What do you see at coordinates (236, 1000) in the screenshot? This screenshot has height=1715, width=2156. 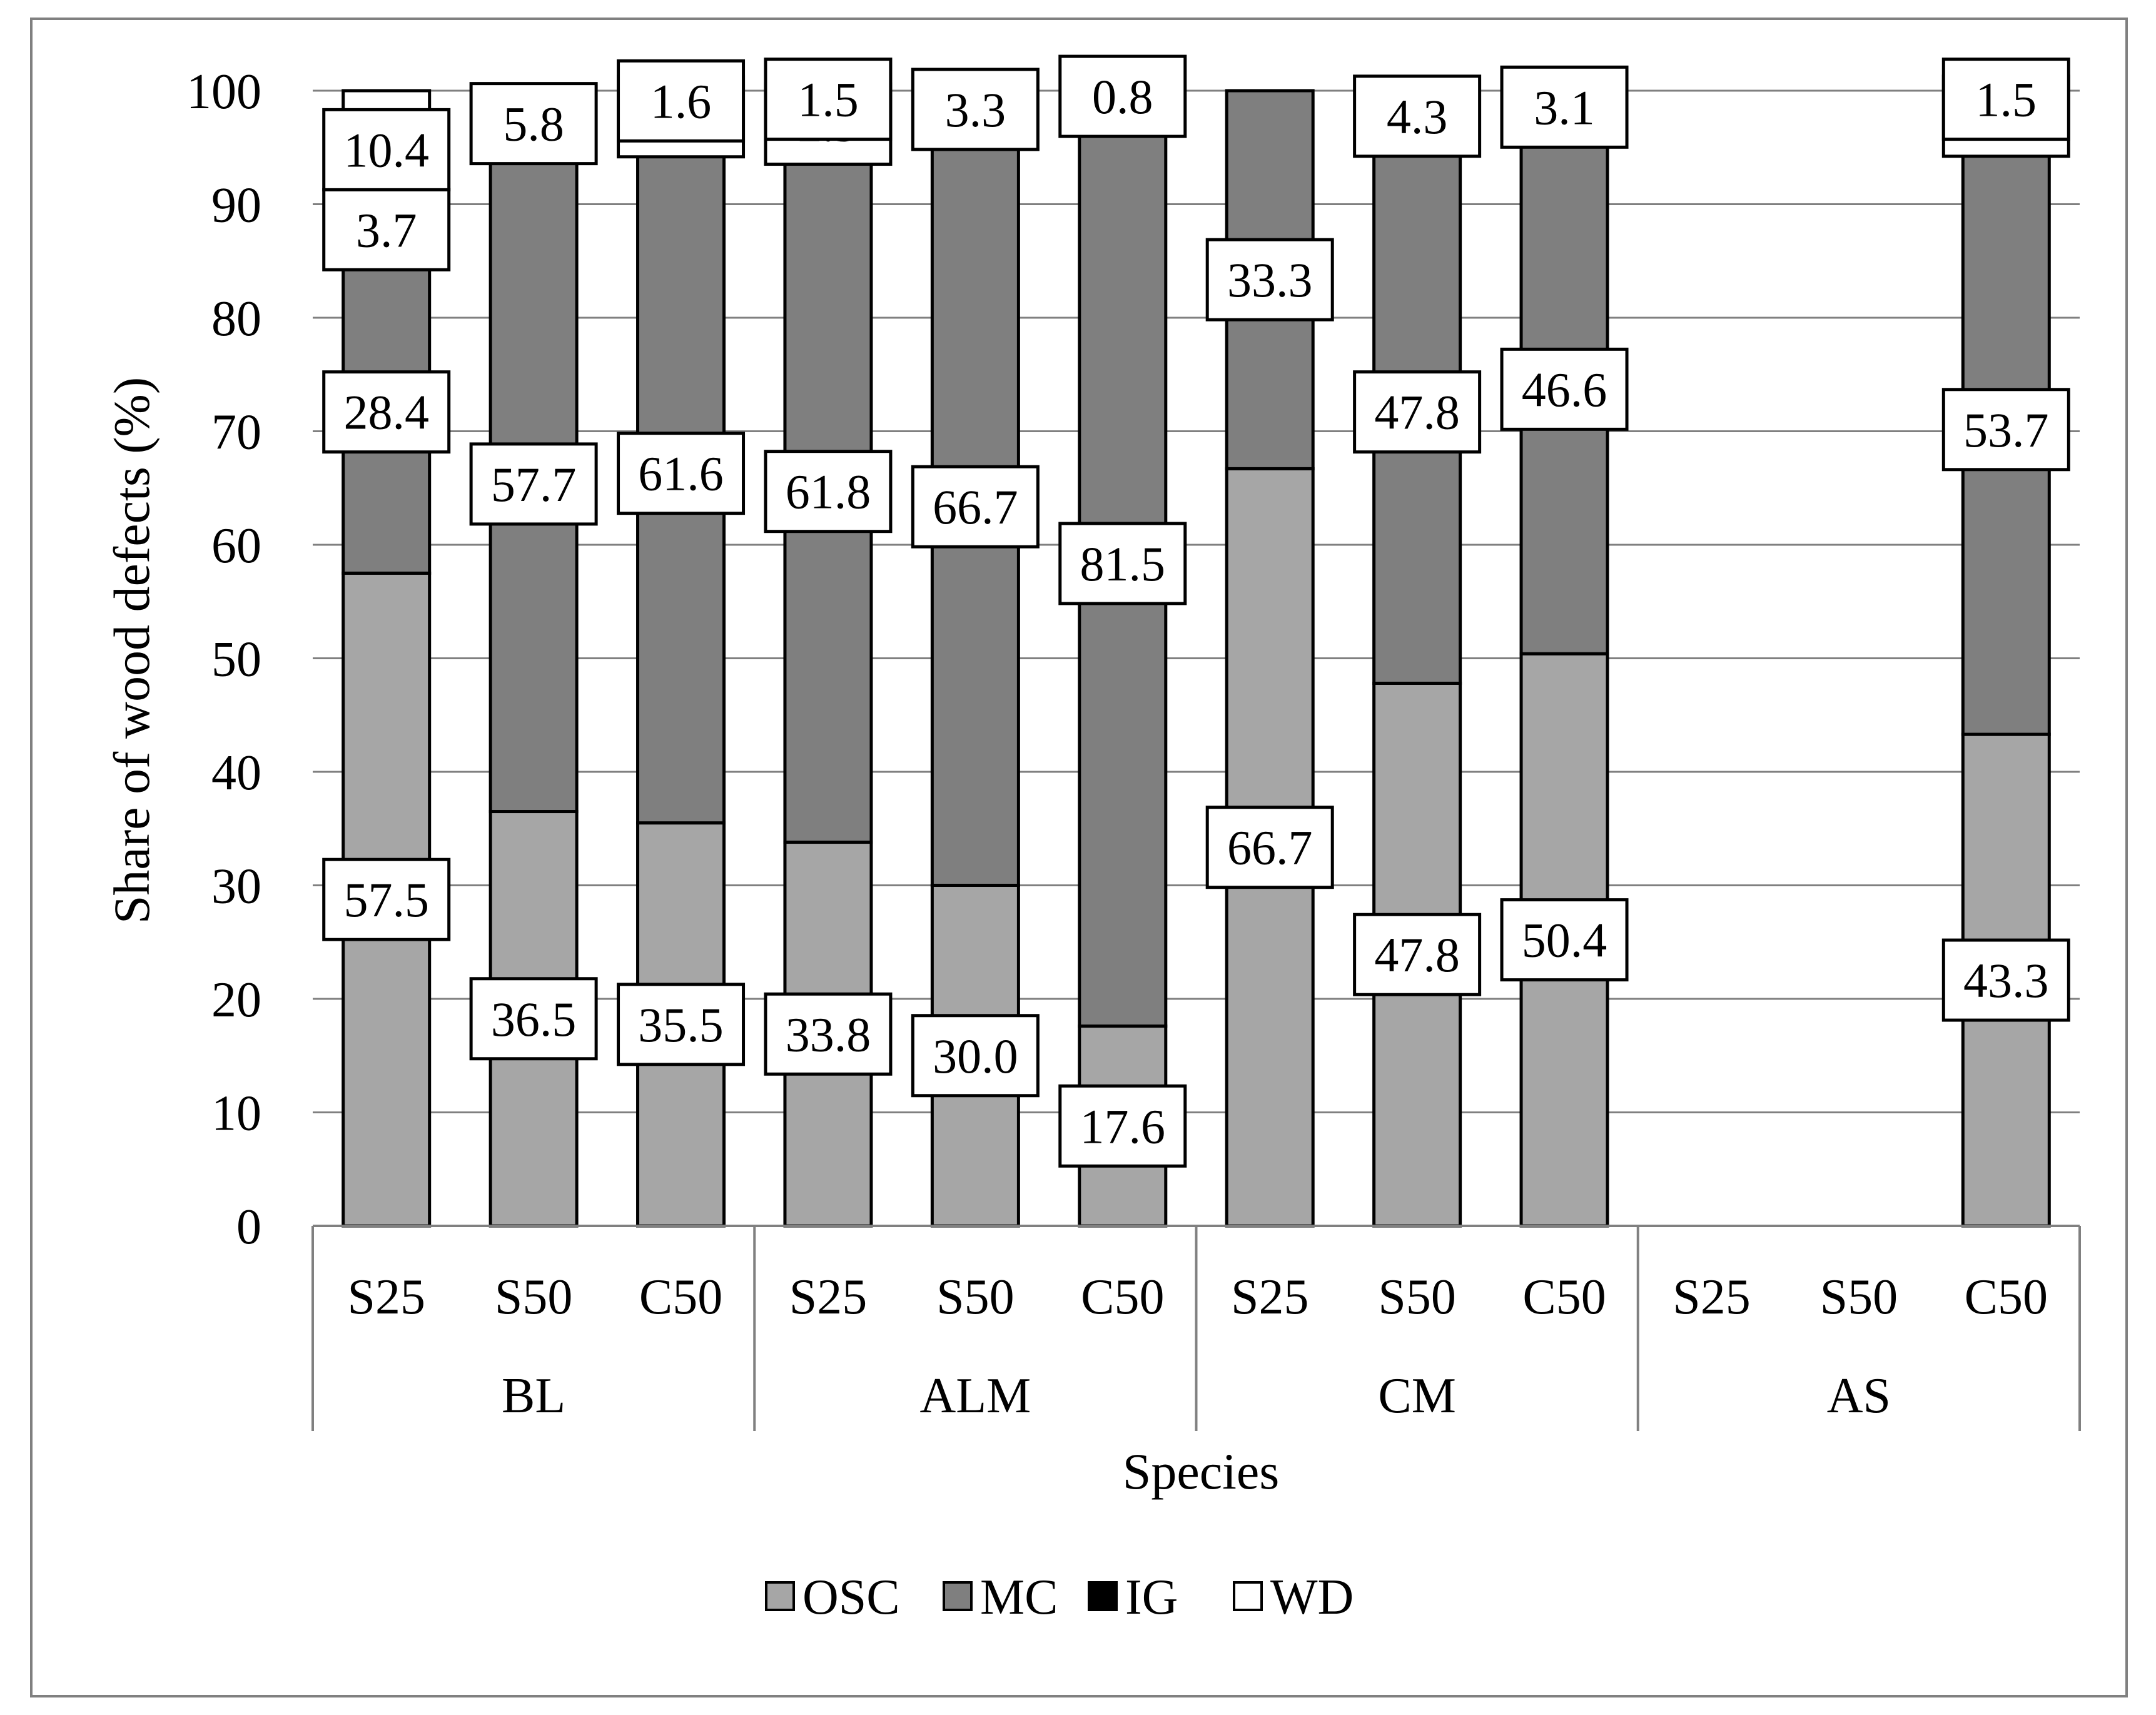 I see `y-tick-label: 20` at bounding box center [236, 1000].